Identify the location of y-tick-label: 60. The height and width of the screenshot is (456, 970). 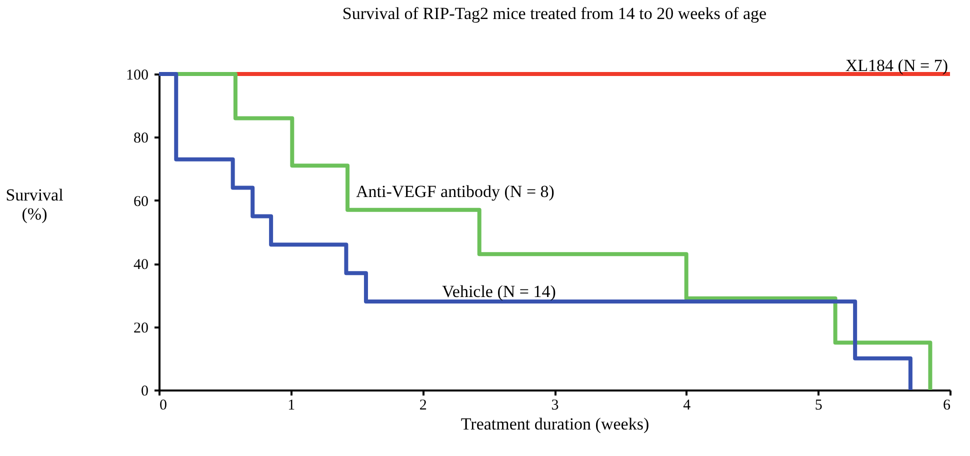
(141, 202).